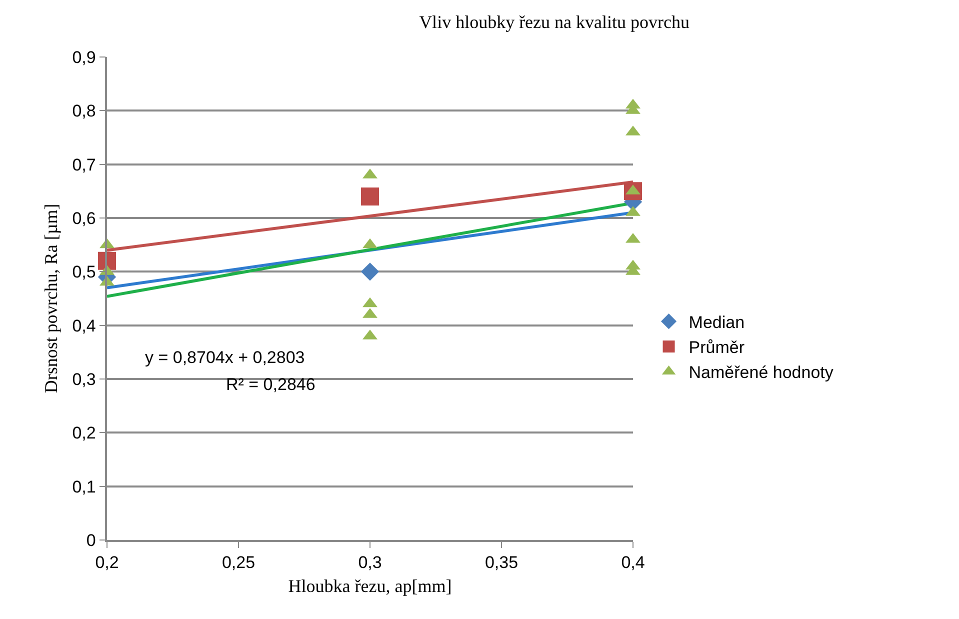 This screenshot has height=619, width=959. I want to click on legend-label: Median, so click(716, 322).